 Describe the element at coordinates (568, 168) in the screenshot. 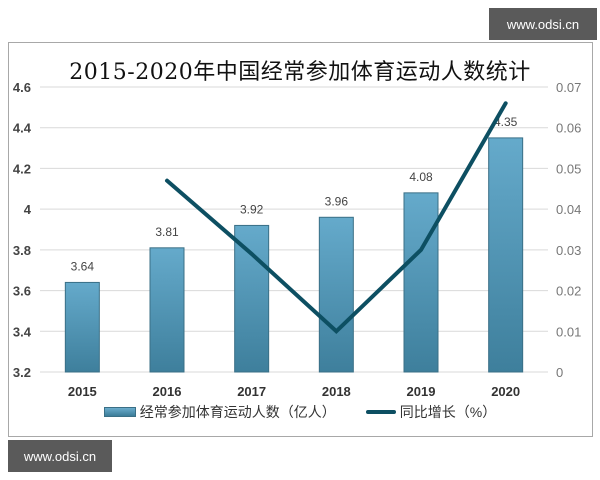

I see `right-axis-tick: 0.05` at that location.